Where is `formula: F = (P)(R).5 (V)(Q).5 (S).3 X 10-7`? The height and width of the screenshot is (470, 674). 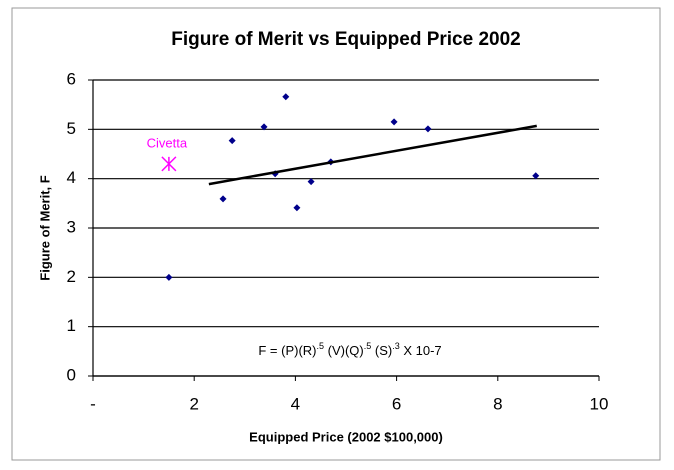 formula: F = (P)(R).5 (V)(Q).5 (S).3 X 10-7 is located at coordinates (349, 349).